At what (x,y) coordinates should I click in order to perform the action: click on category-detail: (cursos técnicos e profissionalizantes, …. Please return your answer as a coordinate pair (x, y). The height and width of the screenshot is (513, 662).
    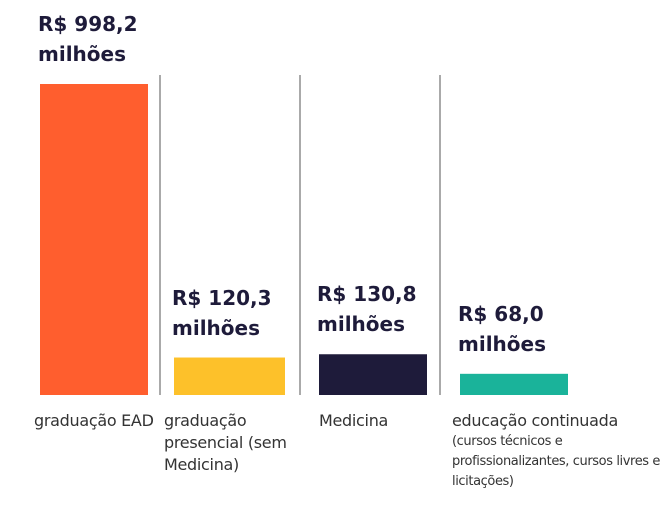
    Looking at the image, I should click on (556, 461).